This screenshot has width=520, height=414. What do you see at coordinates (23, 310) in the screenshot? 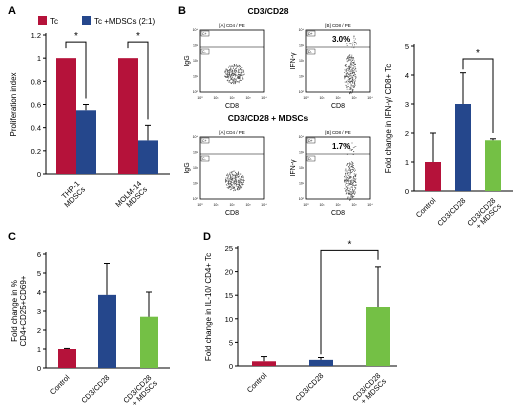
I see `panel-c-ylabel-line: CD4+CD25+CD69+` at bounding box center [23, 310].